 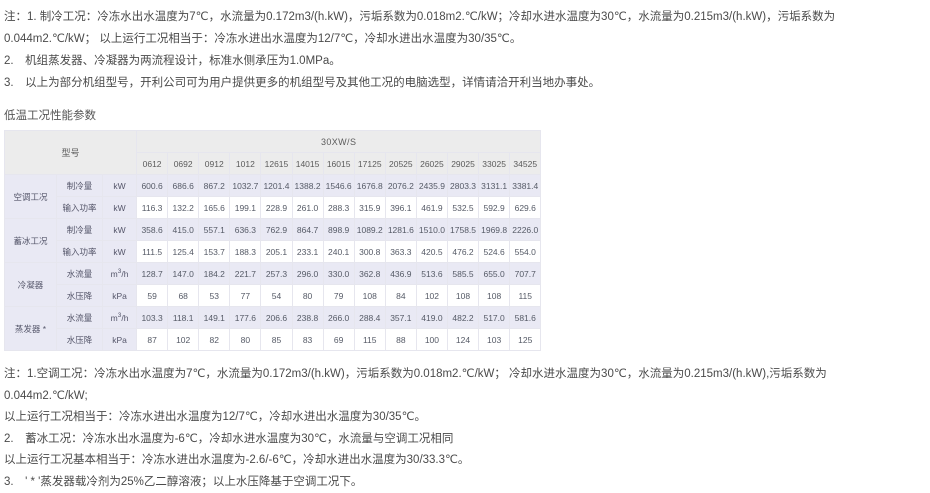 I want to click on header-model-code: 17125, so click(x=369, y=164).